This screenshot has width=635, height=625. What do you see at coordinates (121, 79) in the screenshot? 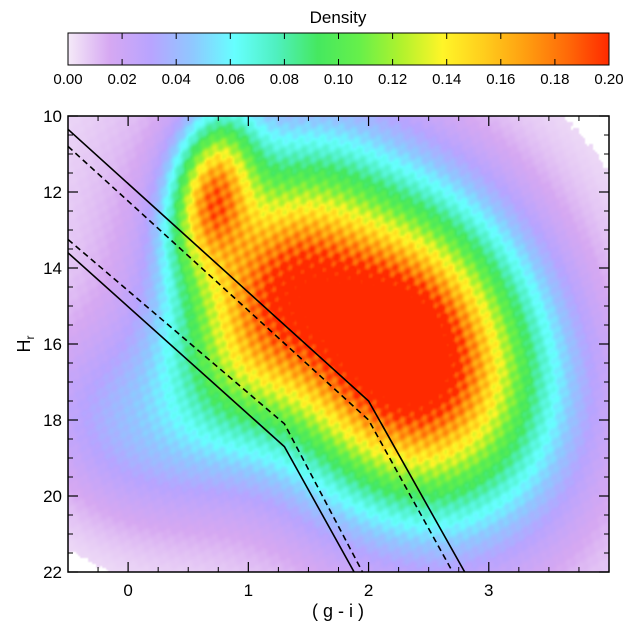
I see `colorbar-tick-label: 0.02` at bounding box center [121, 79].